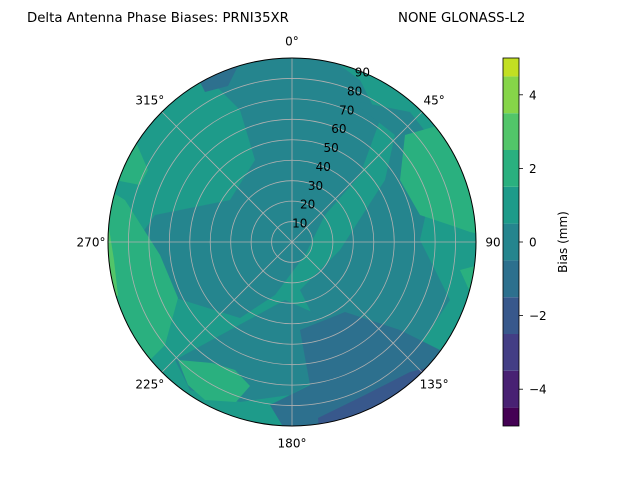 This screenshot has width=640, height=480. I want to click on colorbar-bands, so click(511, 242).